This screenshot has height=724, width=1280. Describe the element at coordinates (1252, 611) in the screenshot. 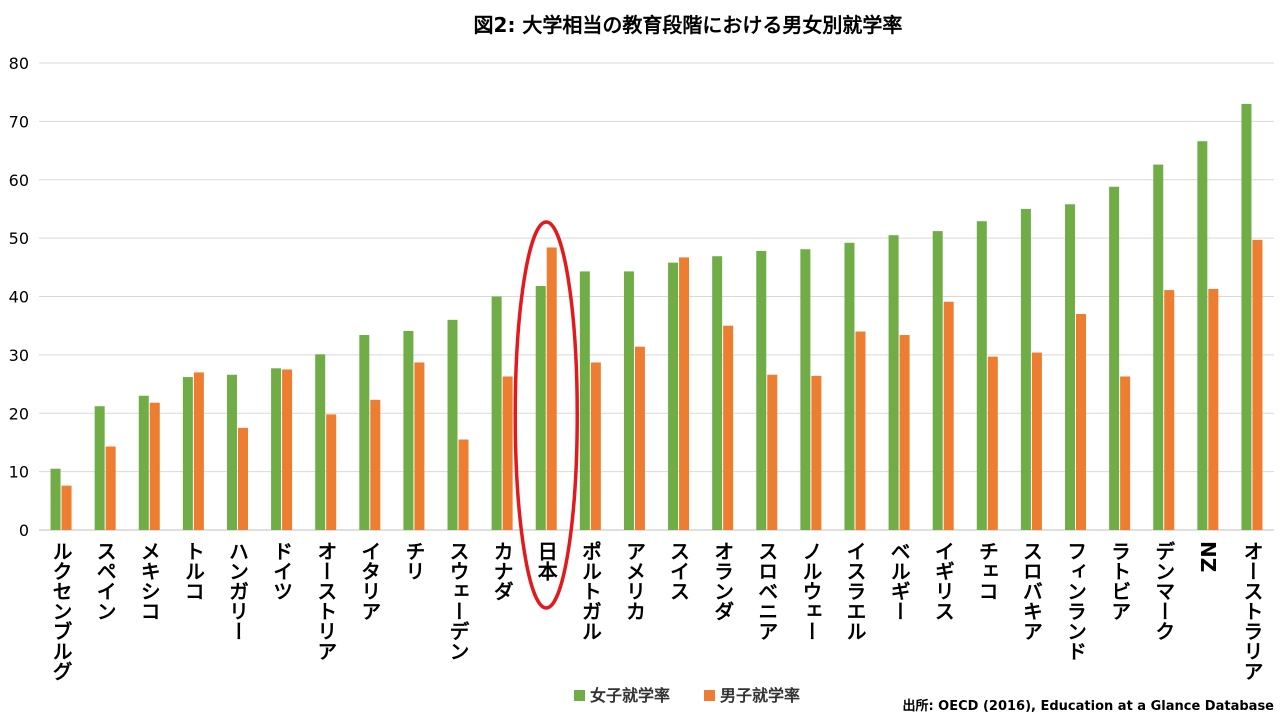

I see `x-tick-label: オーストラリア` at that location.